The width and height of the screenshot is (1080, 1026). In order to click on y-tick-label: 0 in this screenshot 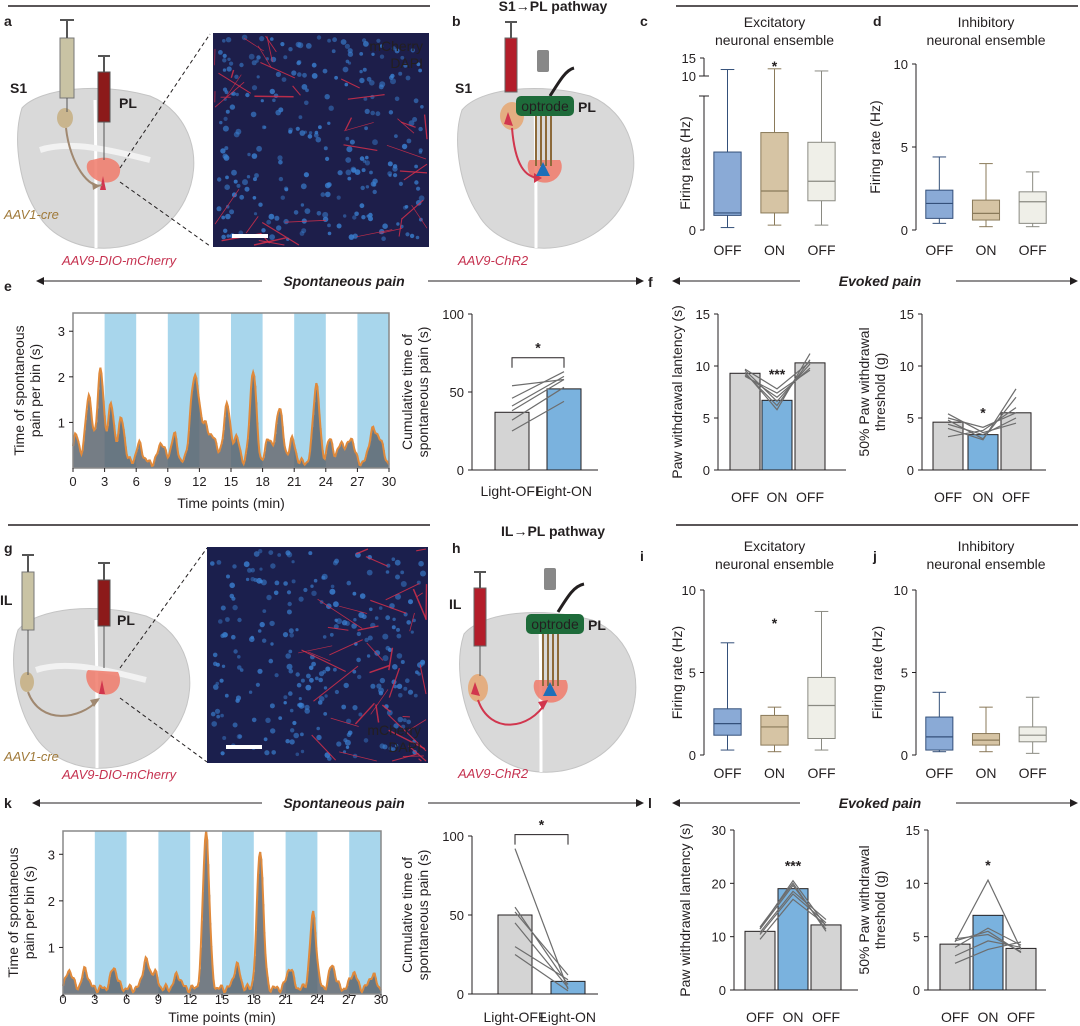, I will do `click(910, 470)`.